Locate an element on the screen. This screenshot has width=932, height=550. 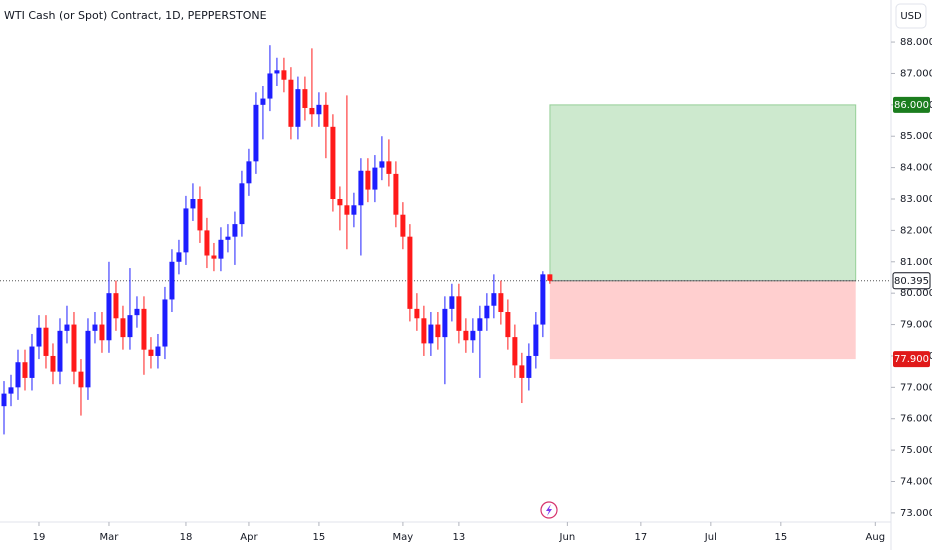
x-tick-label: Jul is located at coordinates (710, 537).